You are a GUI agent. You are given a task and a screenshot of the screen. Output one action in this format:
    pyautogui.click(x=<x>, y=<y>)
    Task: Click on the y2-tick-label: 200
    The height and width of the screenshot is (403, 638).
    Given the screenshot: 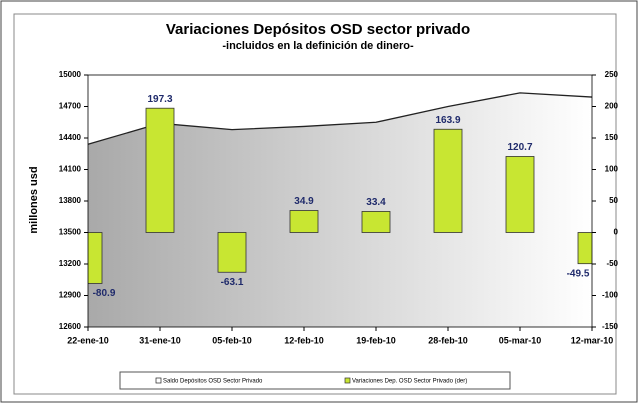 What is the action you would take?
    pyautogui.click(x=612, y=106)
    